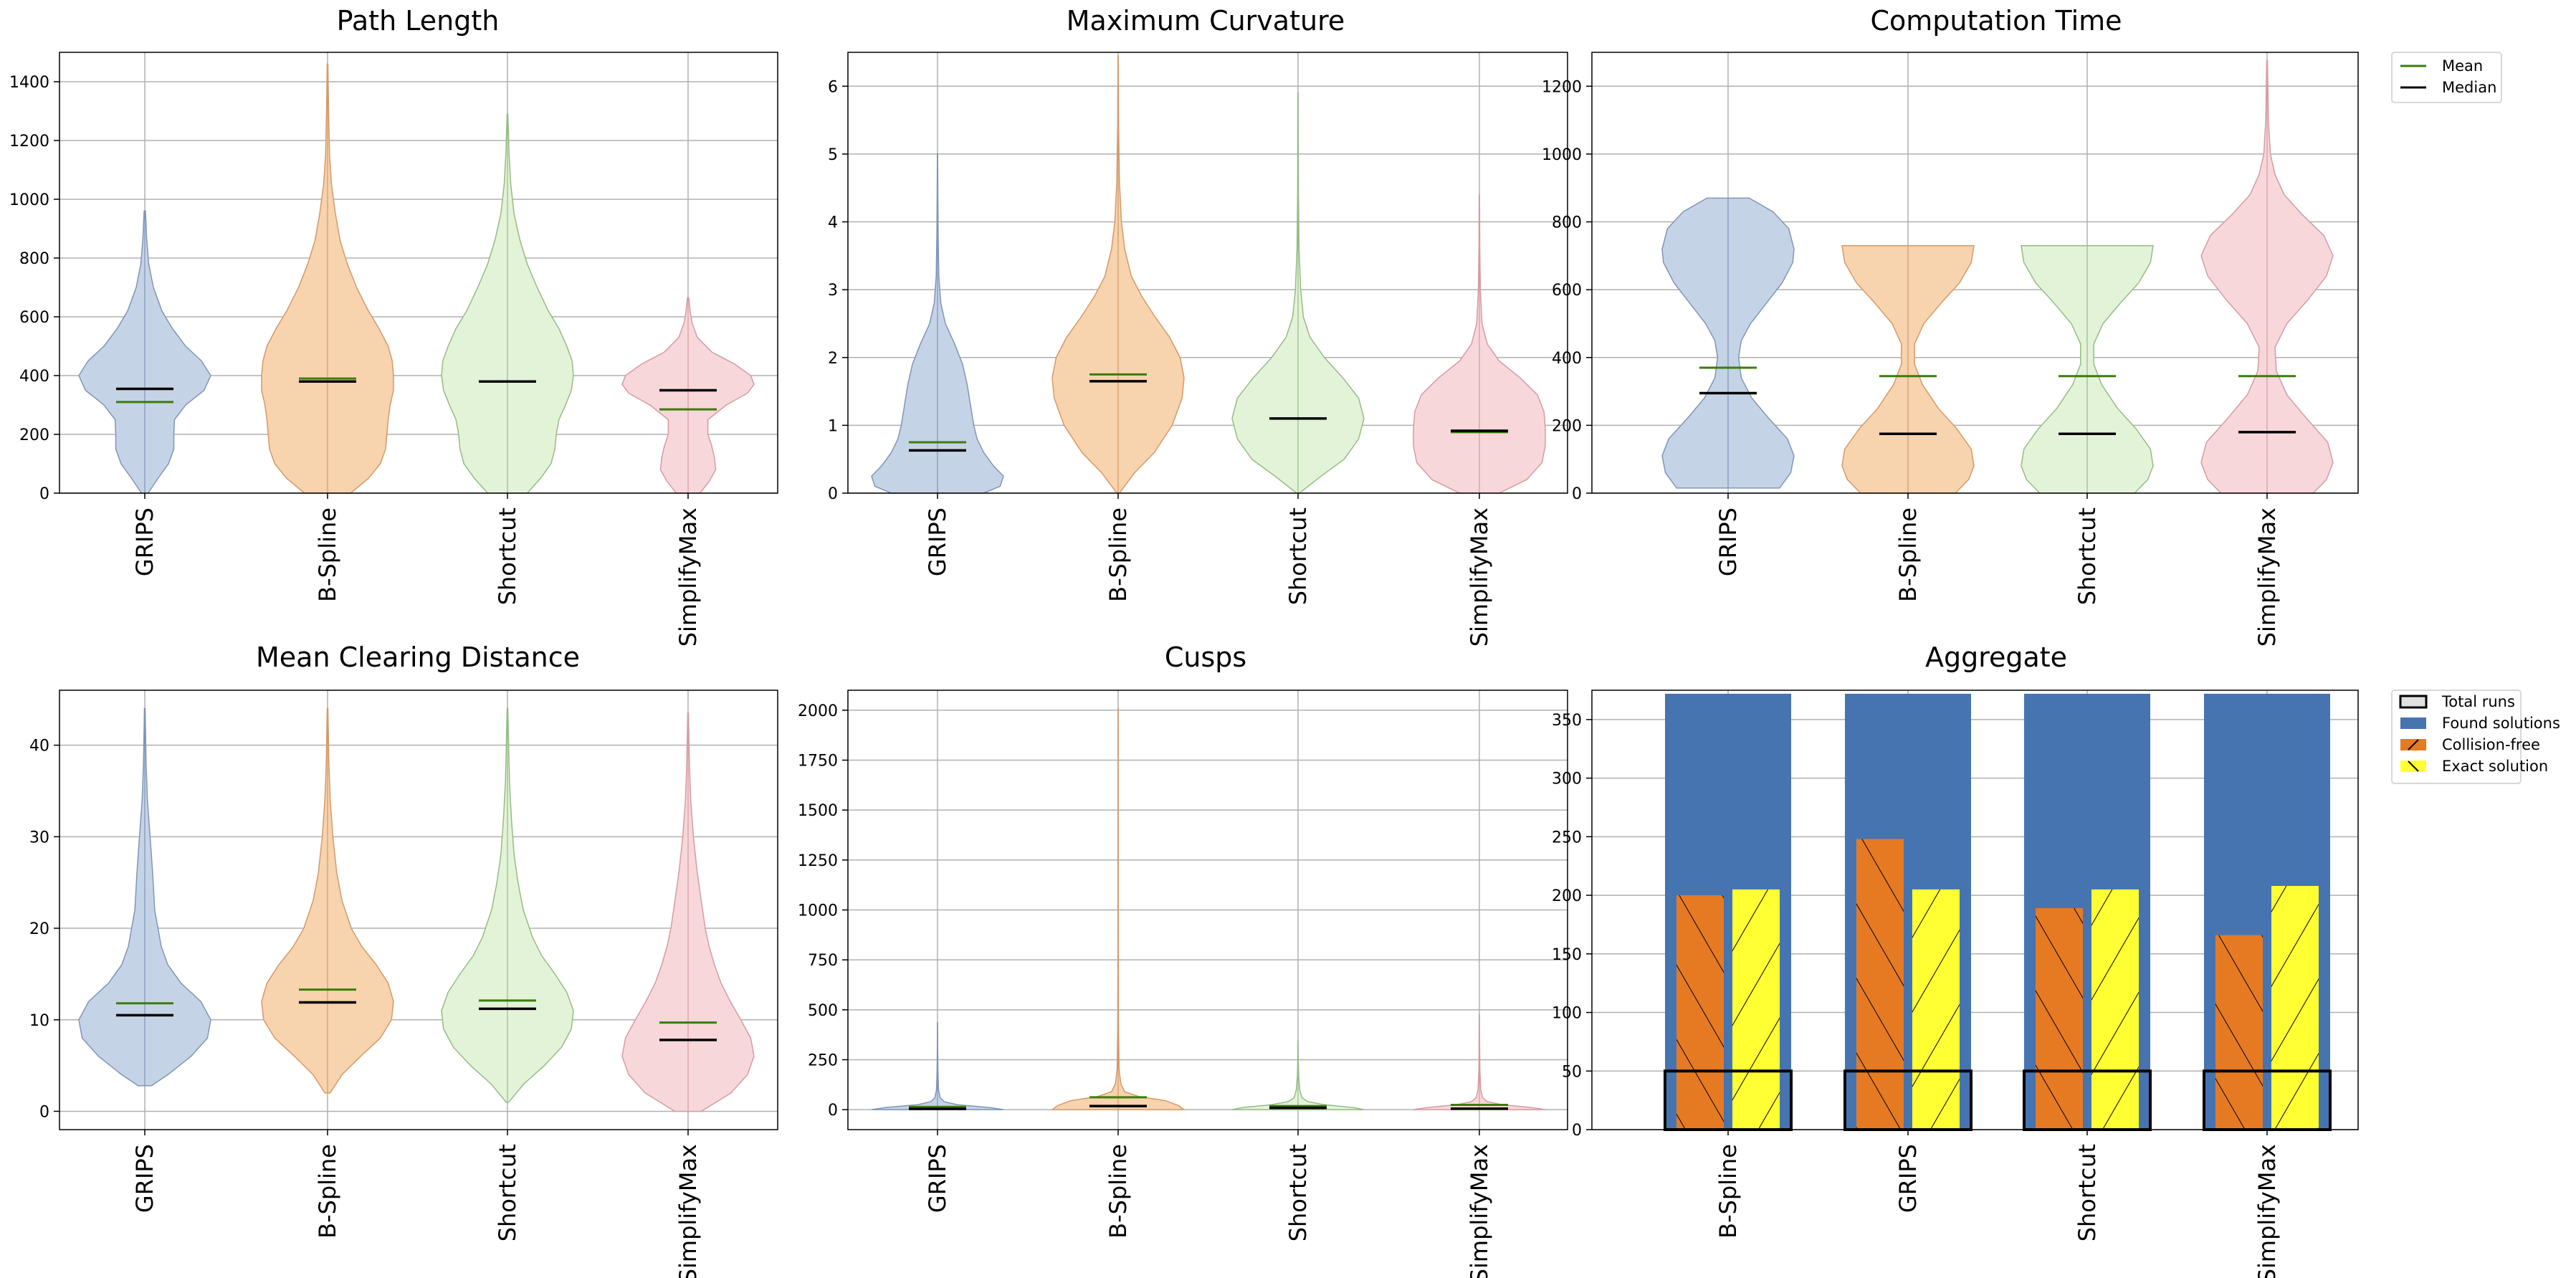 This screenshot has height=1278, width=2576. Describe the element at coordinates (1996, 657) in the screenshot. I see `chart-title: Aggregate` at that location.